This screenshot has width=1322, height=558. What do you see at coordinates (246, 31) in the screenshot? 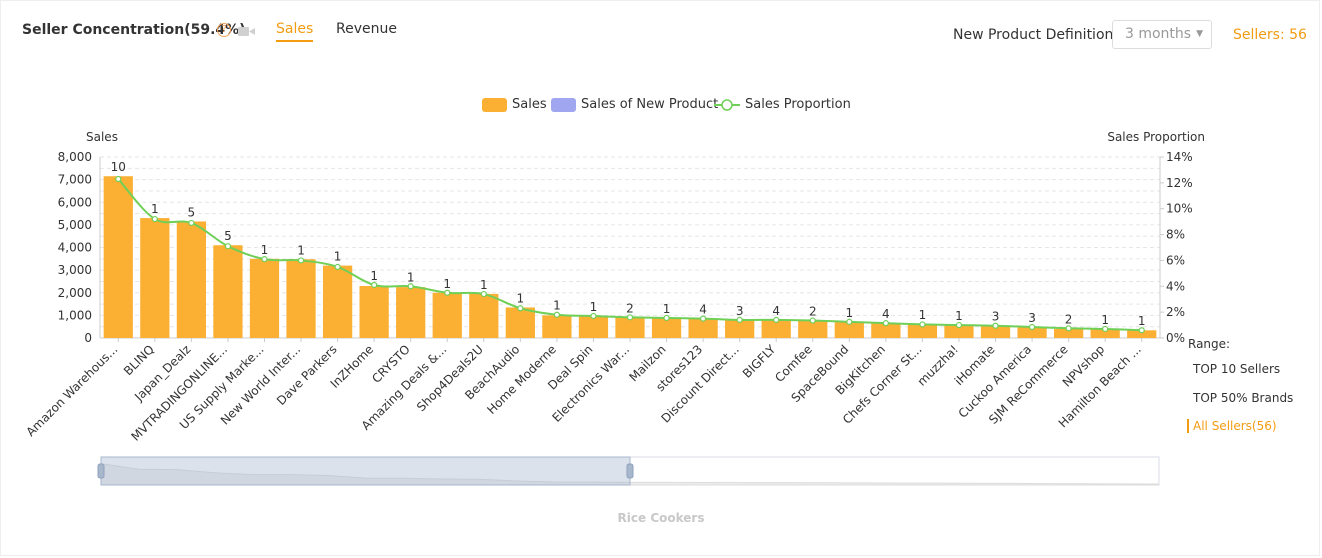
I see `video-icon` at bounding box center [246, 31].